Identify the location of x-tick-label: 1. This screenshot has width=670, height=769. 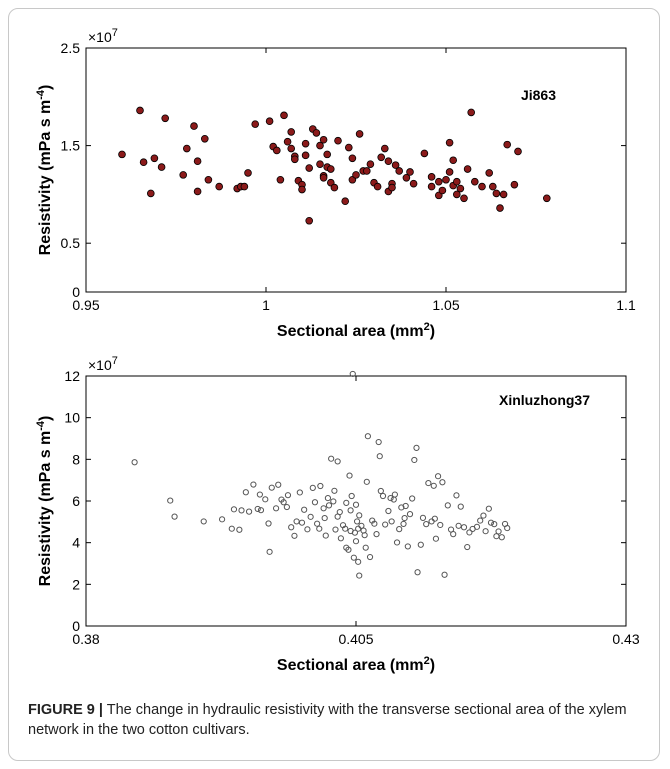
(266, 305).